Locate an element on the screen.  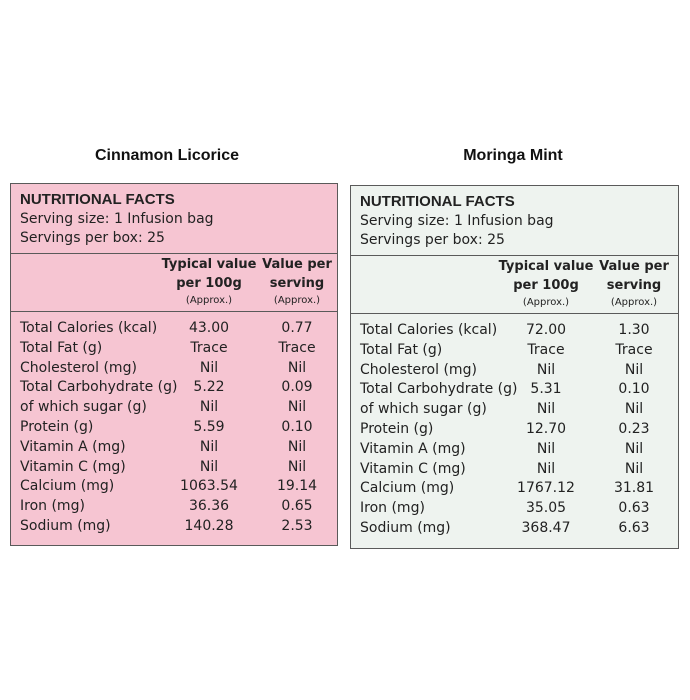
row-value: 5.31 is located at coordinates (546, 389).